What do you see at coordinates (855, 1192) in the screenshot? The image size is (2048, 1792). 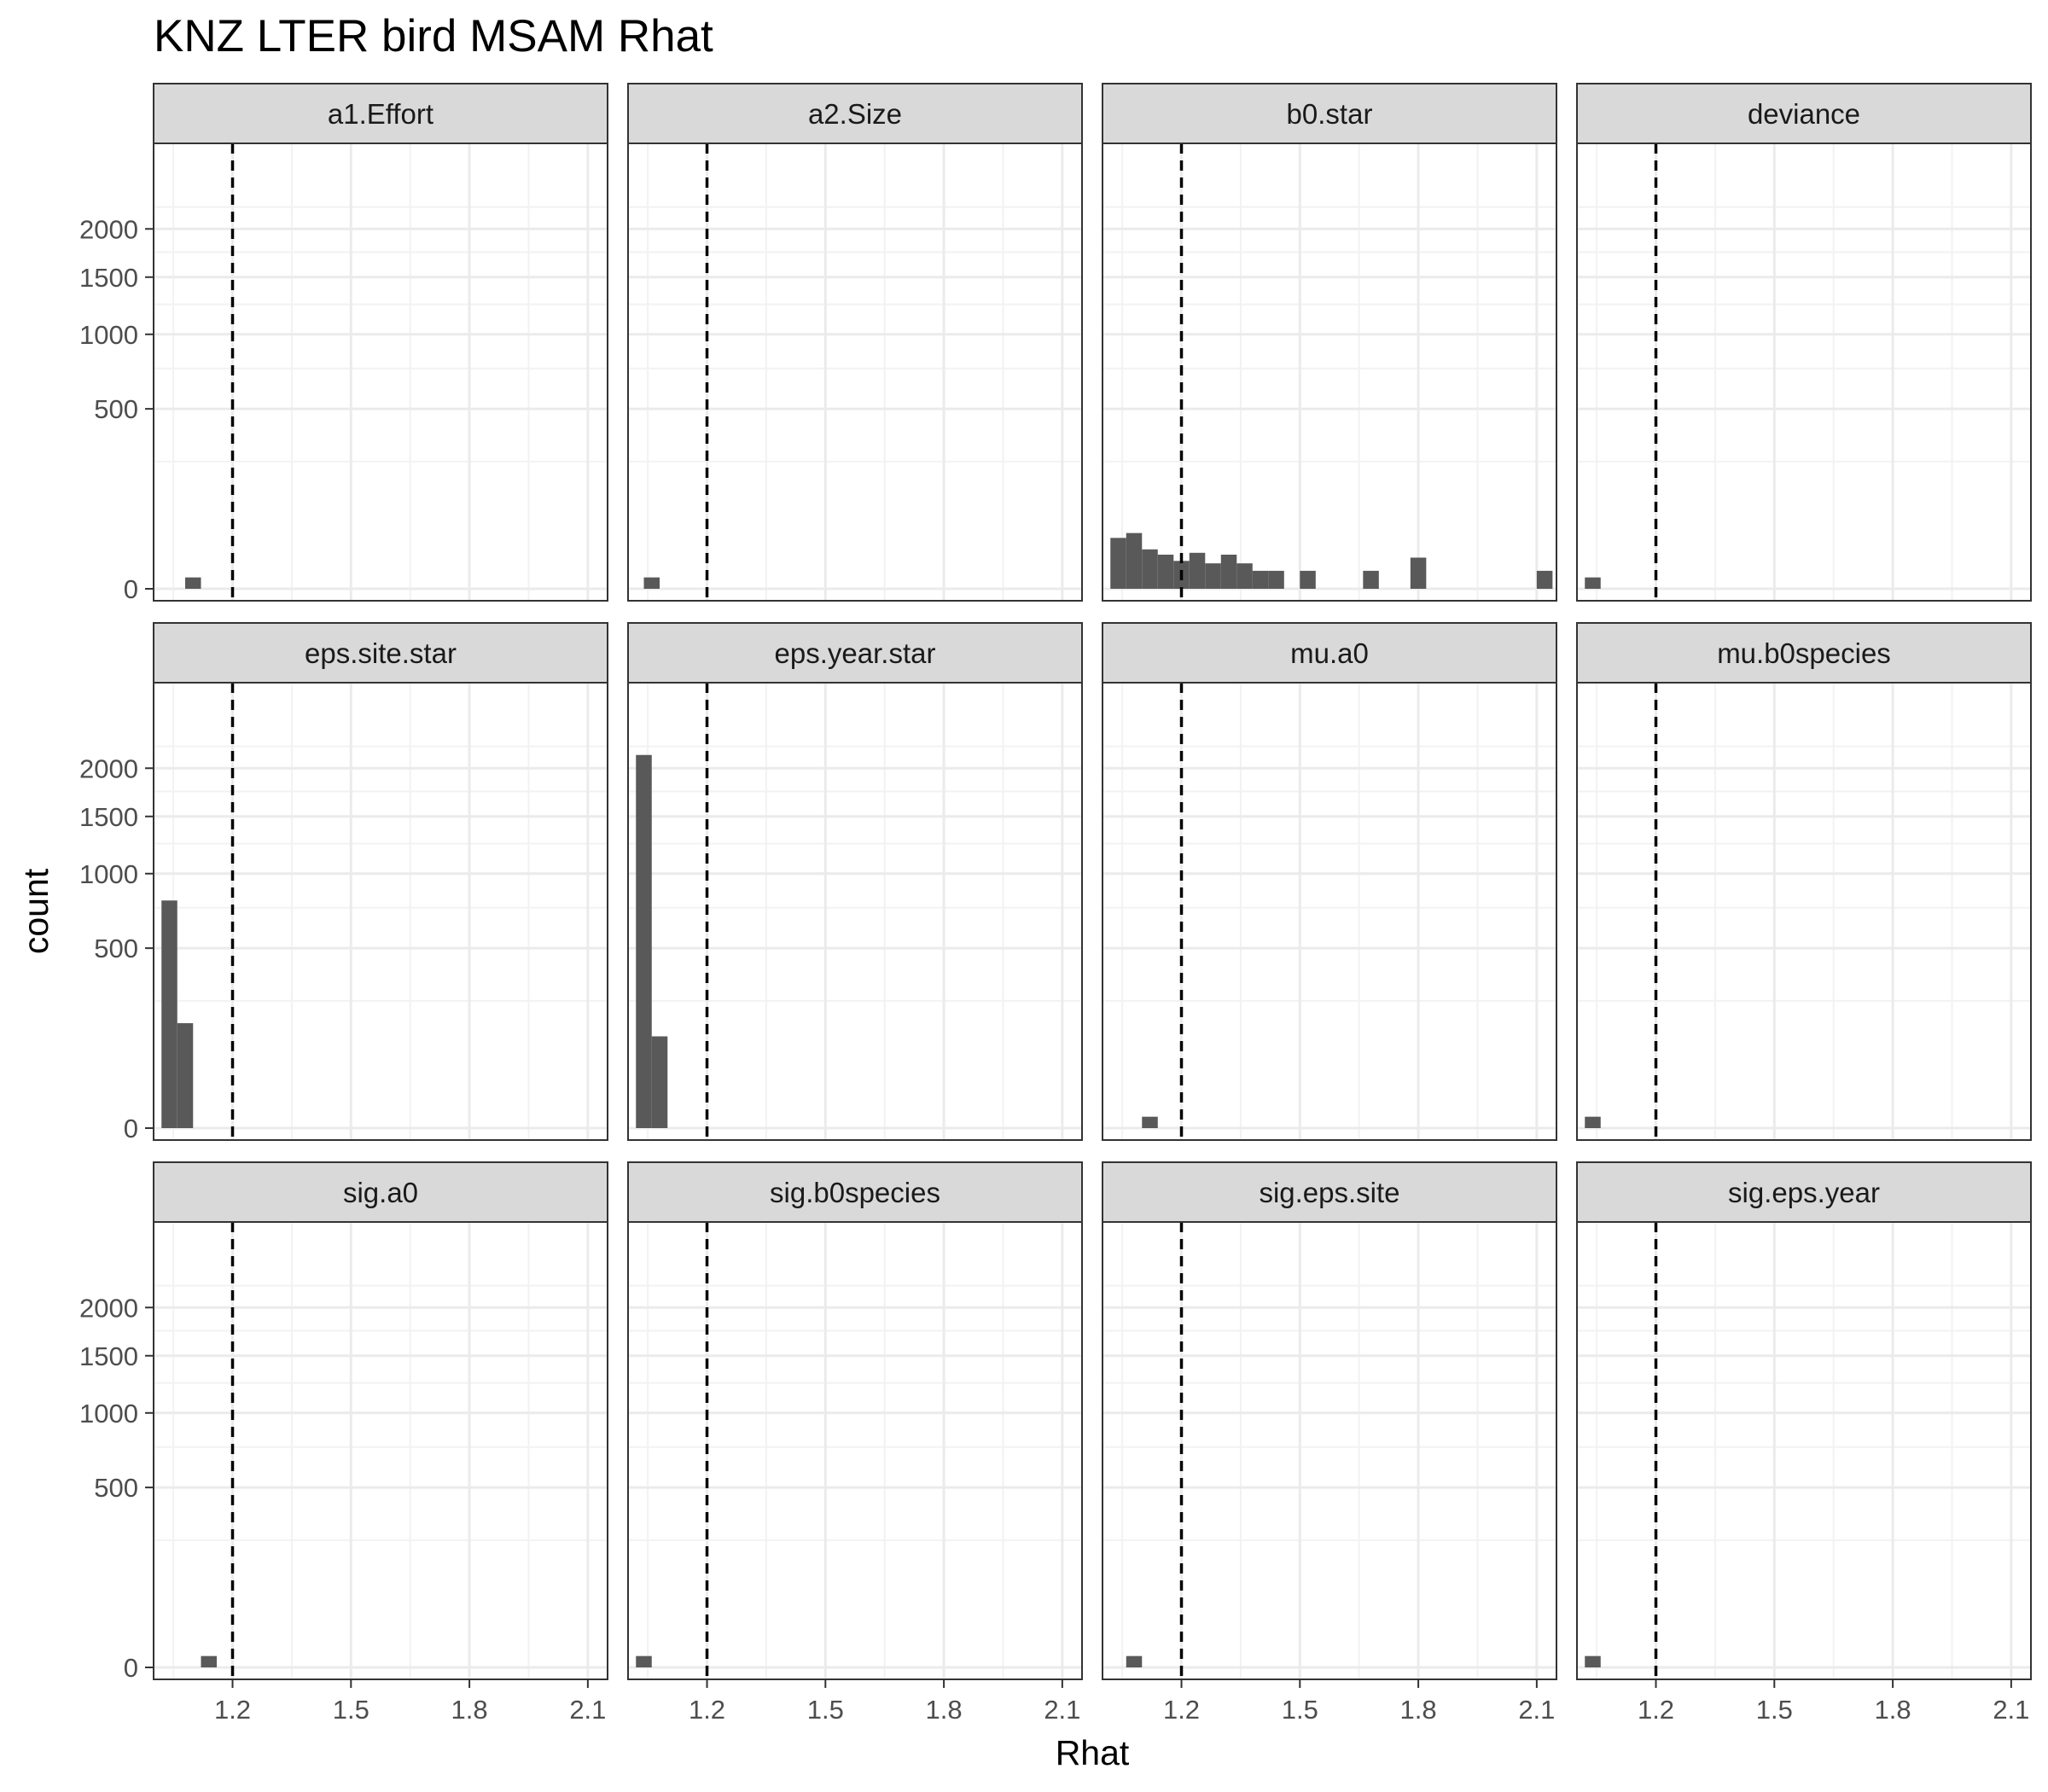 I see `facet-strip-label: sig.b0species` at bounding box center [855, 1192].